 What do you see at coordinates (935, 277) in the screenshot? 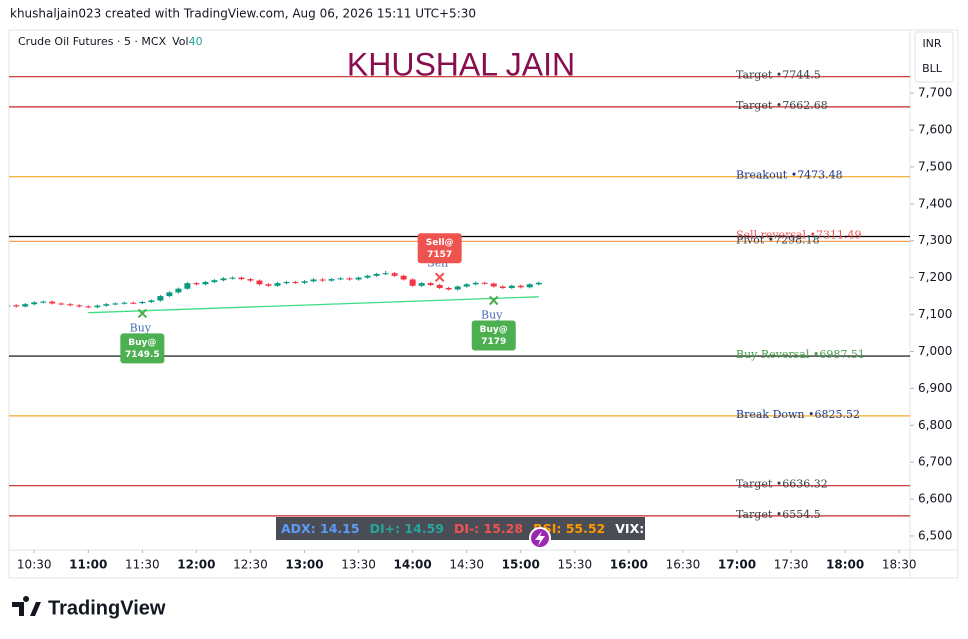
I see `y-tick-label: 7,200` at bounding box center [935, 277].